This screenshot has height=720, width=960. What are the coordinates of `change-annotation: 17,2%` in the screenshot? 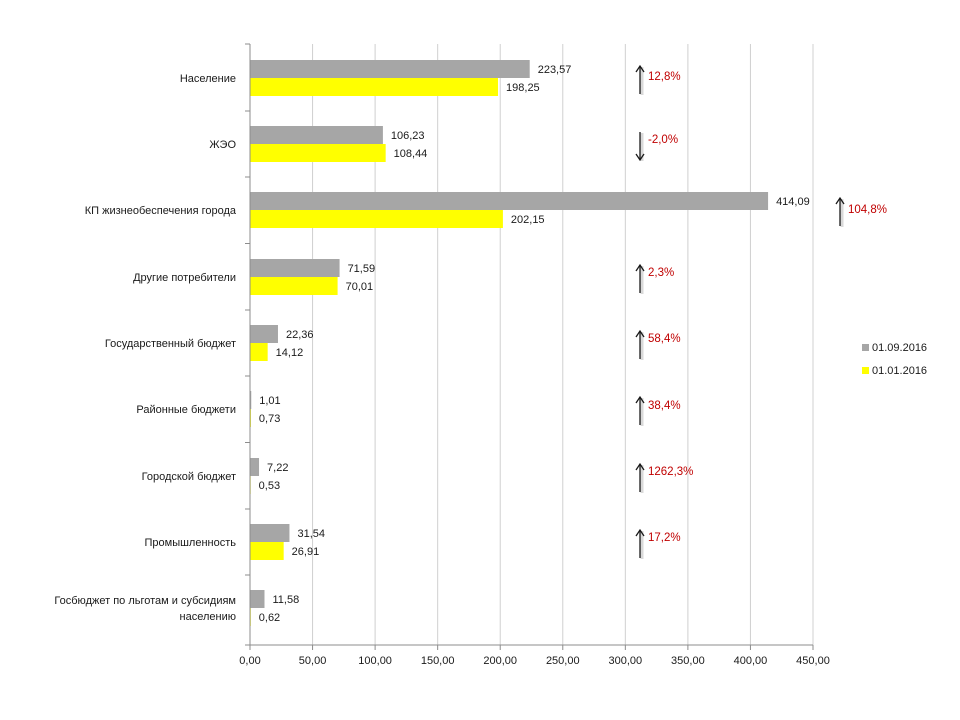 It's located at (658, 543).